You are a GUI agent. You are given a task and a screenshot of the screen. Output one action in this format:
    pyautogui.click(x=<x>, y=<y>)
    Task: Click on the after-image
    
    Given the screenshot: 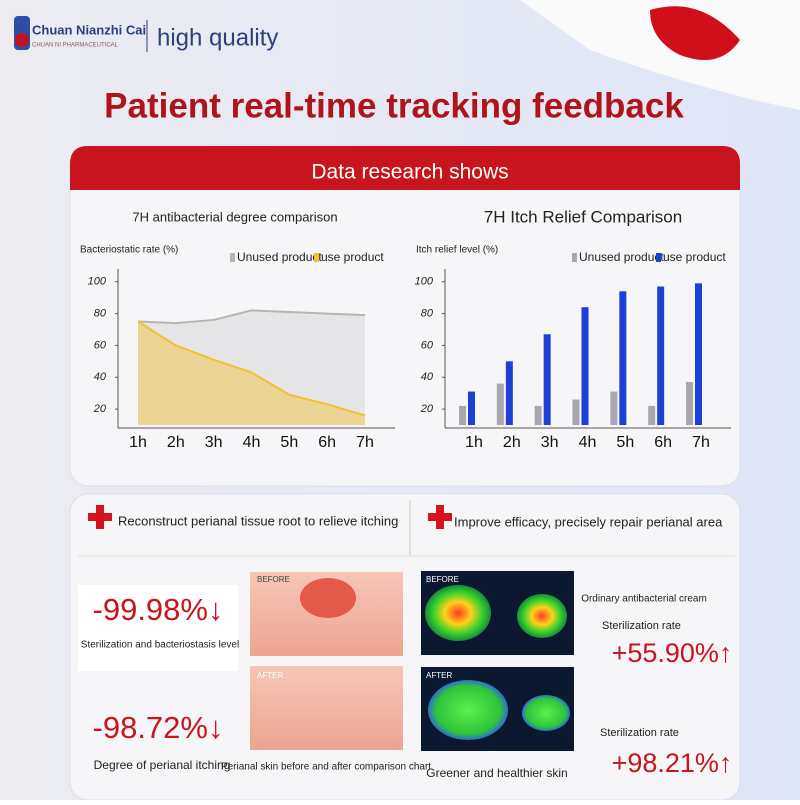 What is the action you would take?
    pyautogui.click(x=326, y=708)
    